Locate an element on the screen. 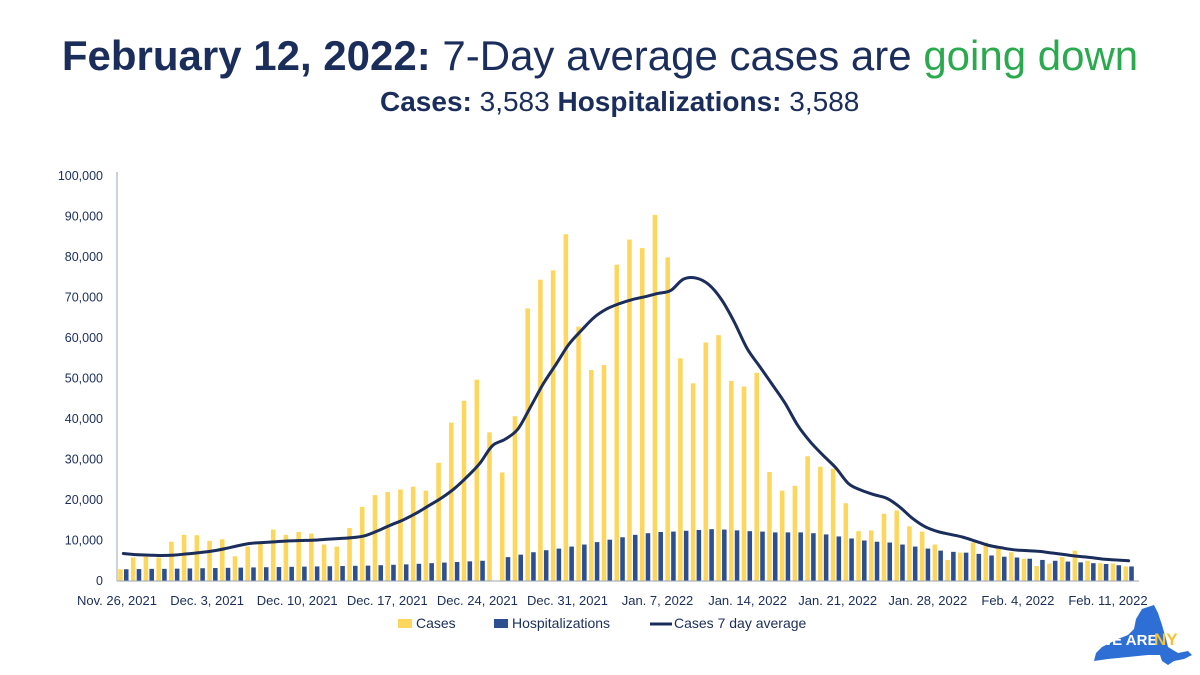 The image size is (1200, 675). we-are-ny-logo: WE ARE NY is located at coordinates (1143, 635).